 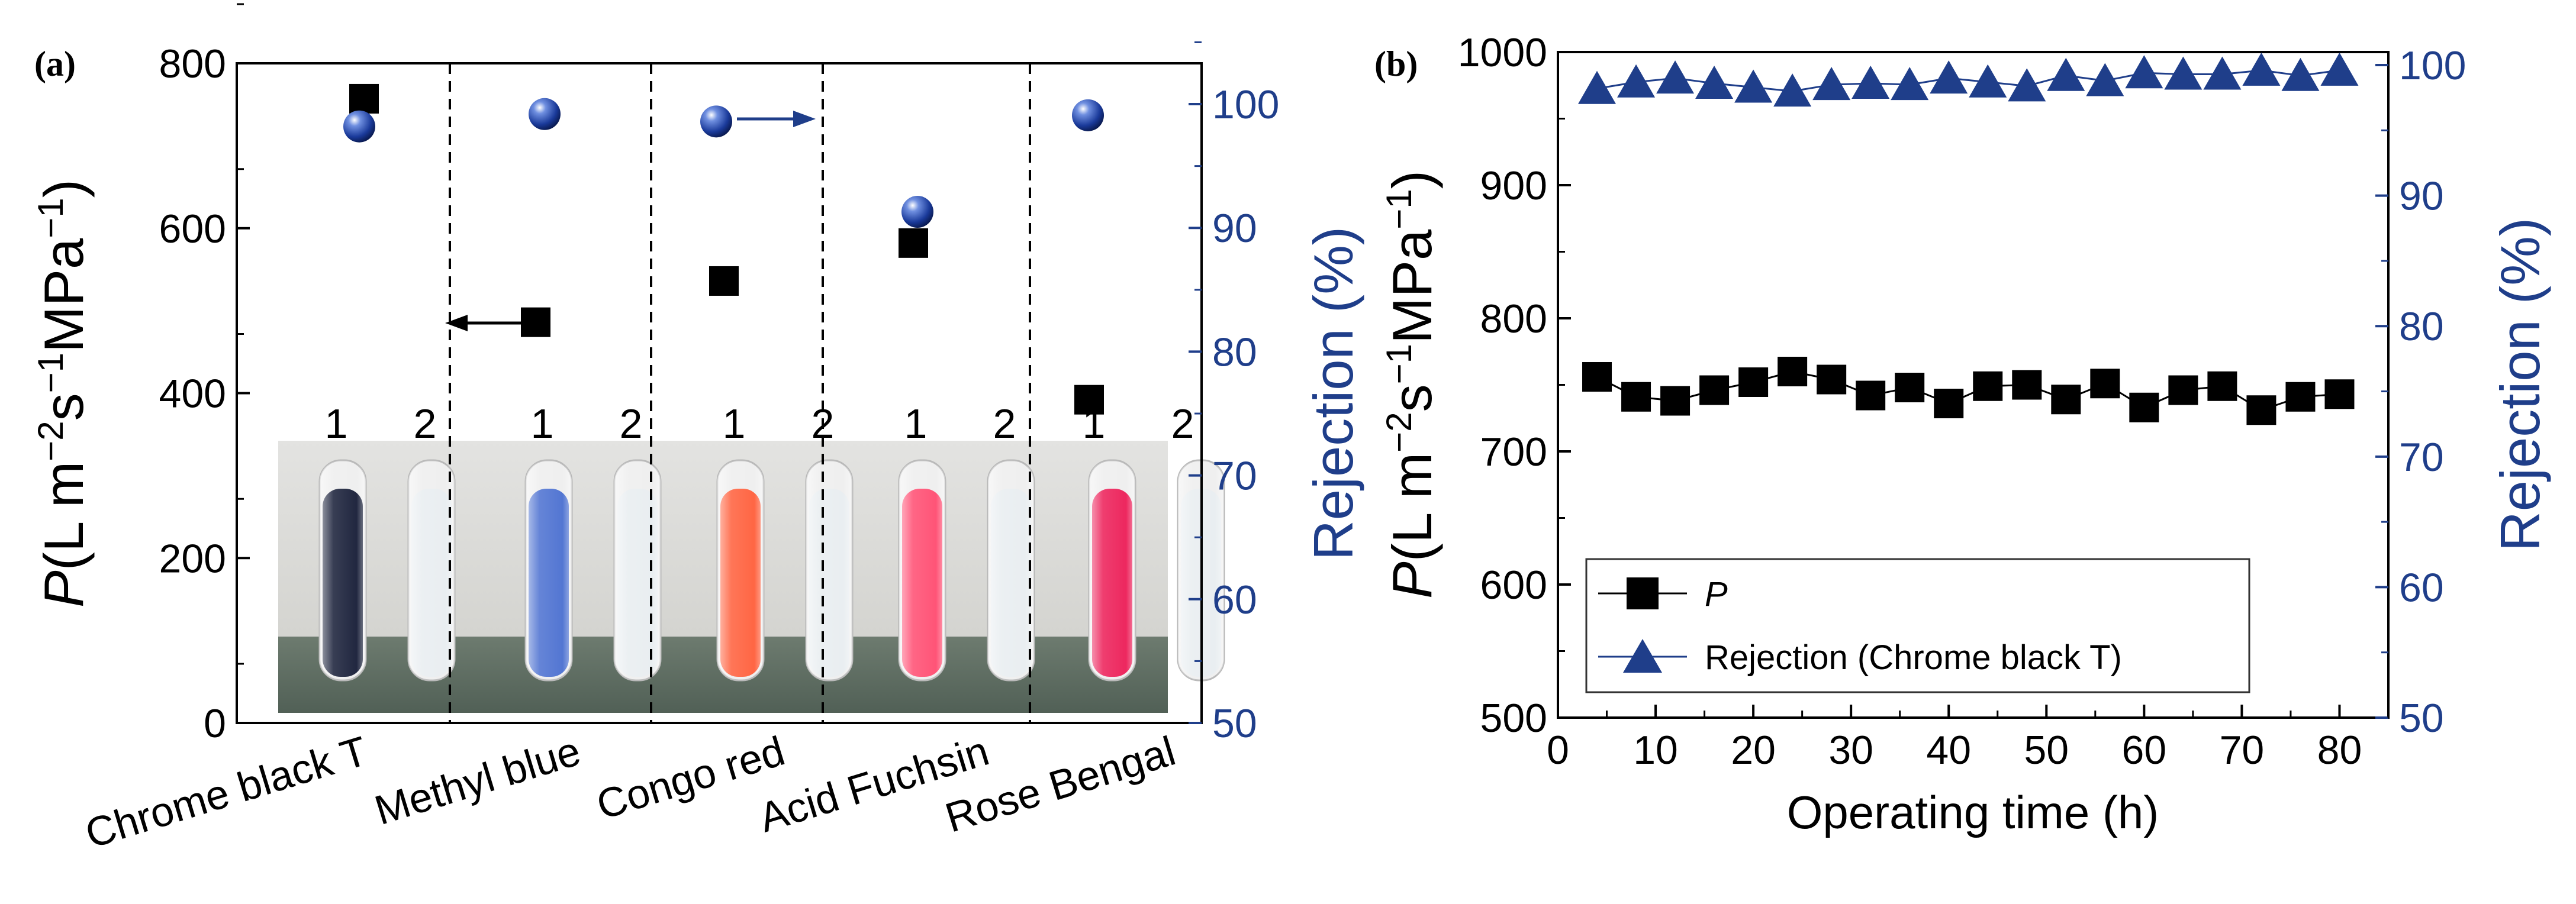 I want to click on y-tick-label: 400, so click(x=192, y=394).